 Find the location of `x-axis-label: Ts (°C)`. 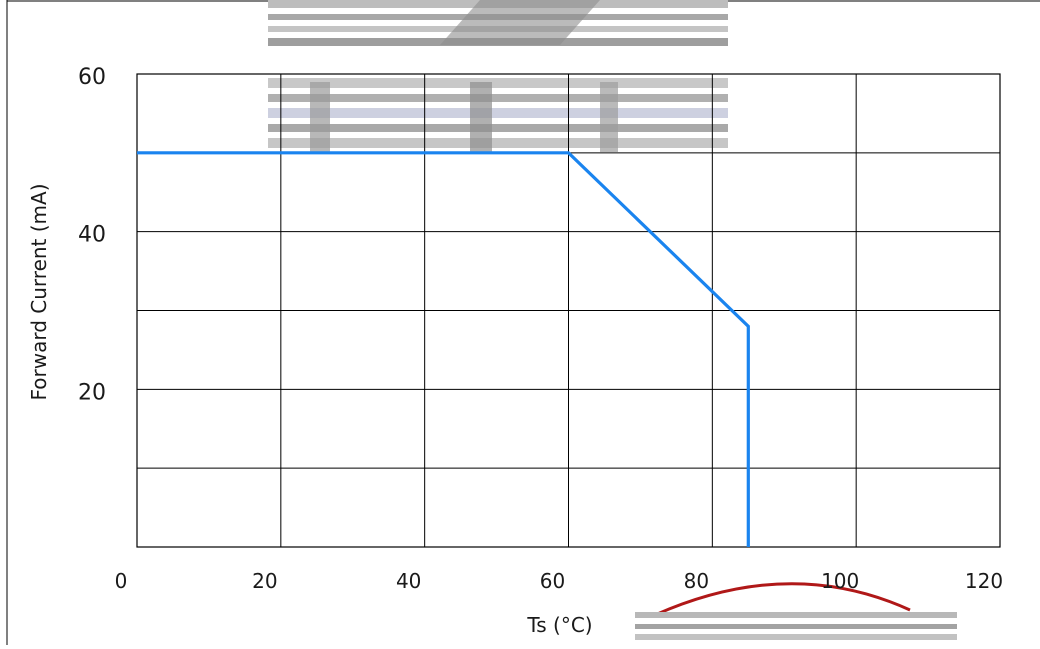

x-axis-label: Ts (°C) is located at coordinates (559, 625).